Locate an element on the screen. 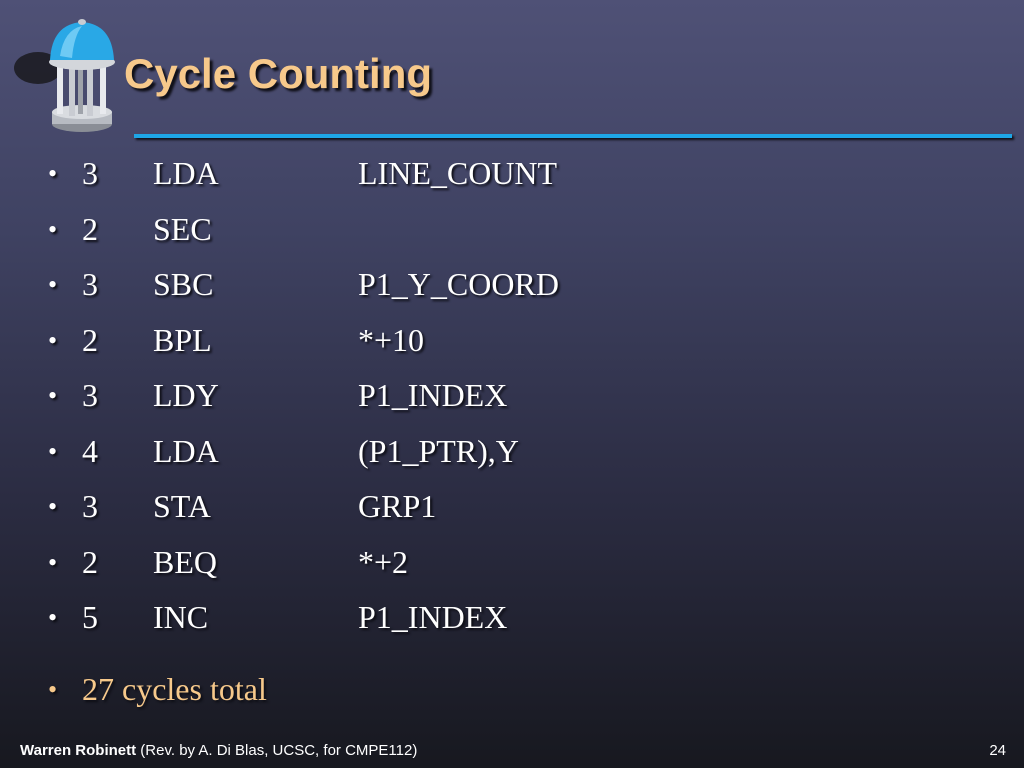  slide-title: Cycle Counting is located at coordinates (278, 73).